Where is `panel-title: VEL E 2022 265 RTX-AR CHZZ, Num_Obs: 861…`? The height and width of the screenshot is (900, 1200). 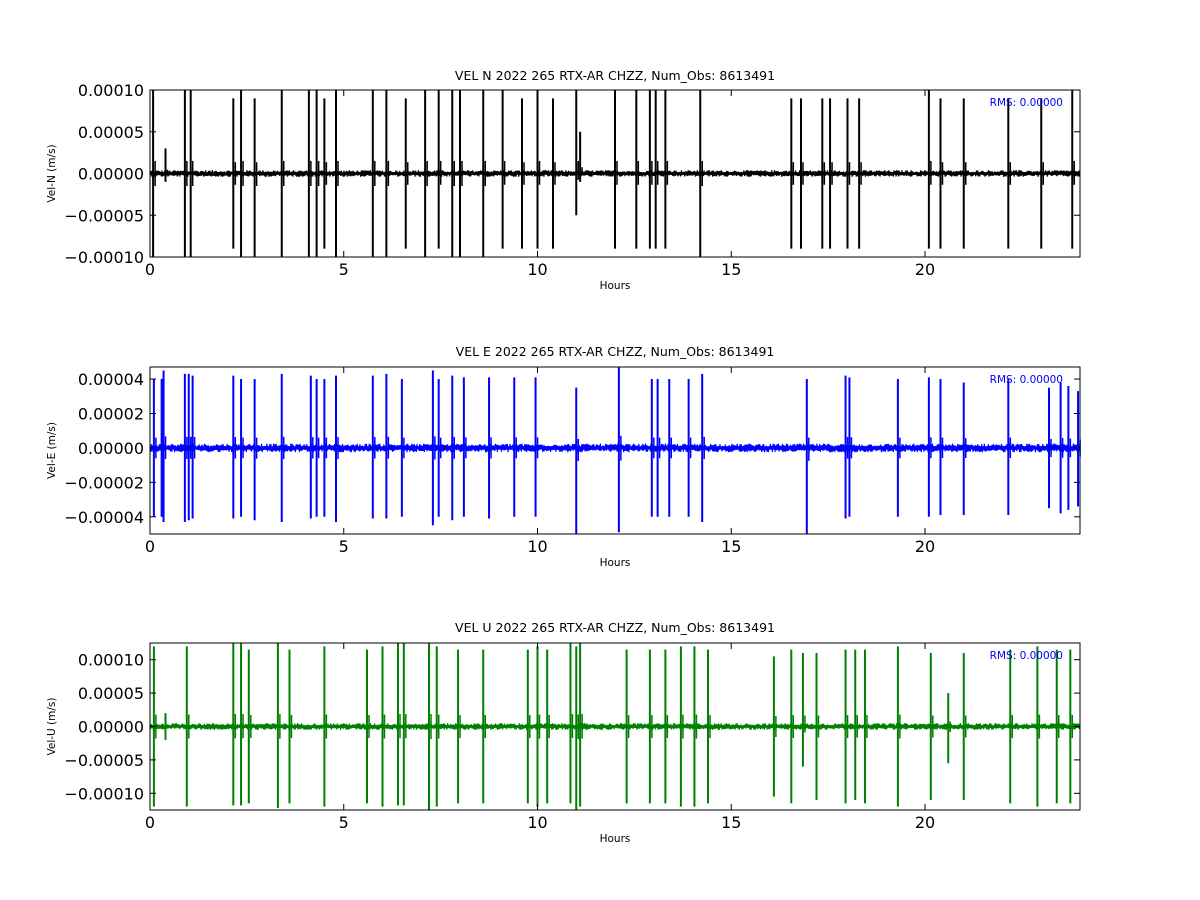
panel-title: VEL E 2022 265 RTX-AR CHZZ, Num_Obs: 861… is located at coordinates (615, 351).